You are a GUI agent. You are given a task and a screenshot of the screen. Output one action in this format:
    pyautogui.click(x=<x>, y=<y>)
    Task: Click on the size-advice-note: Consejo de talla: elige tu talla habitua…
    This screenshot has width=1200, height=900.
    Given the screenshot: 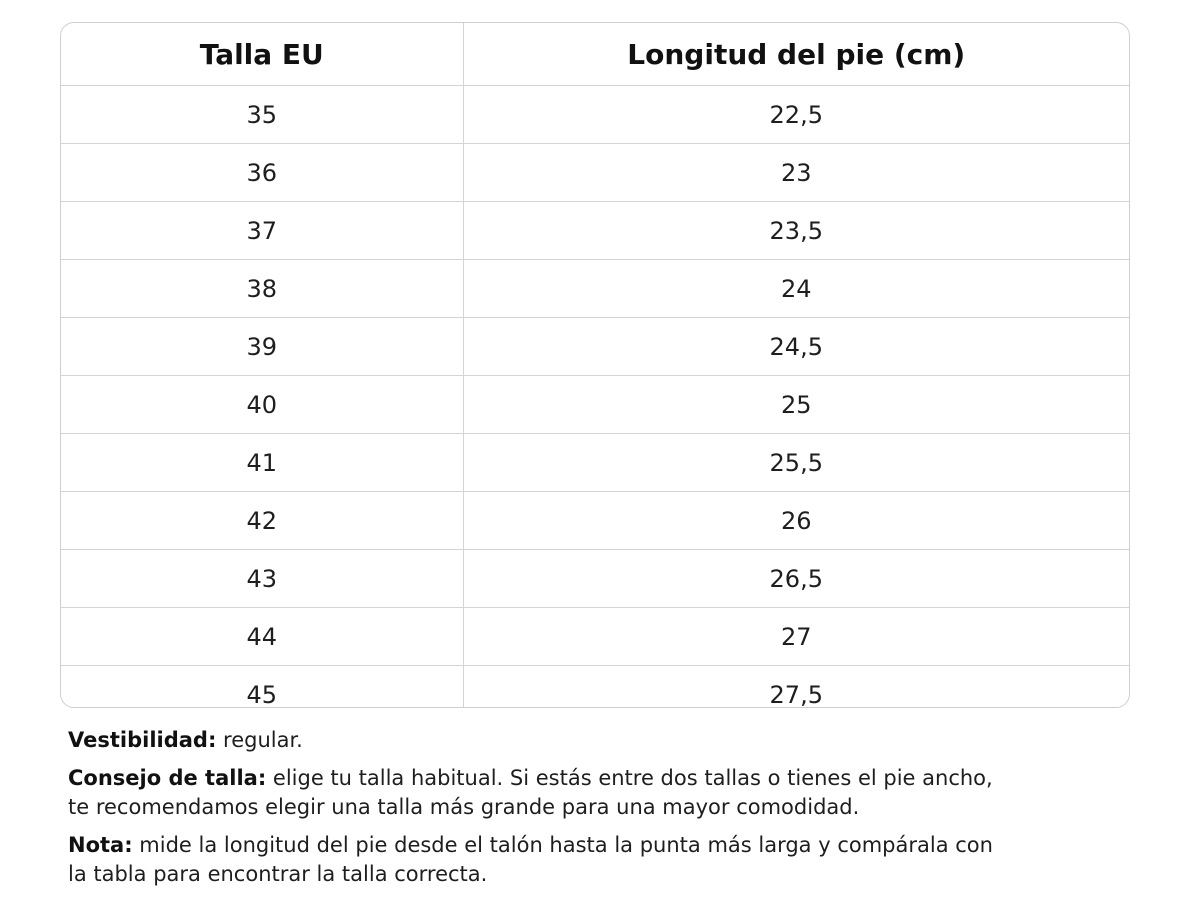 What is the action you would take?
    pyautogui.click(x=608, y=793)
    